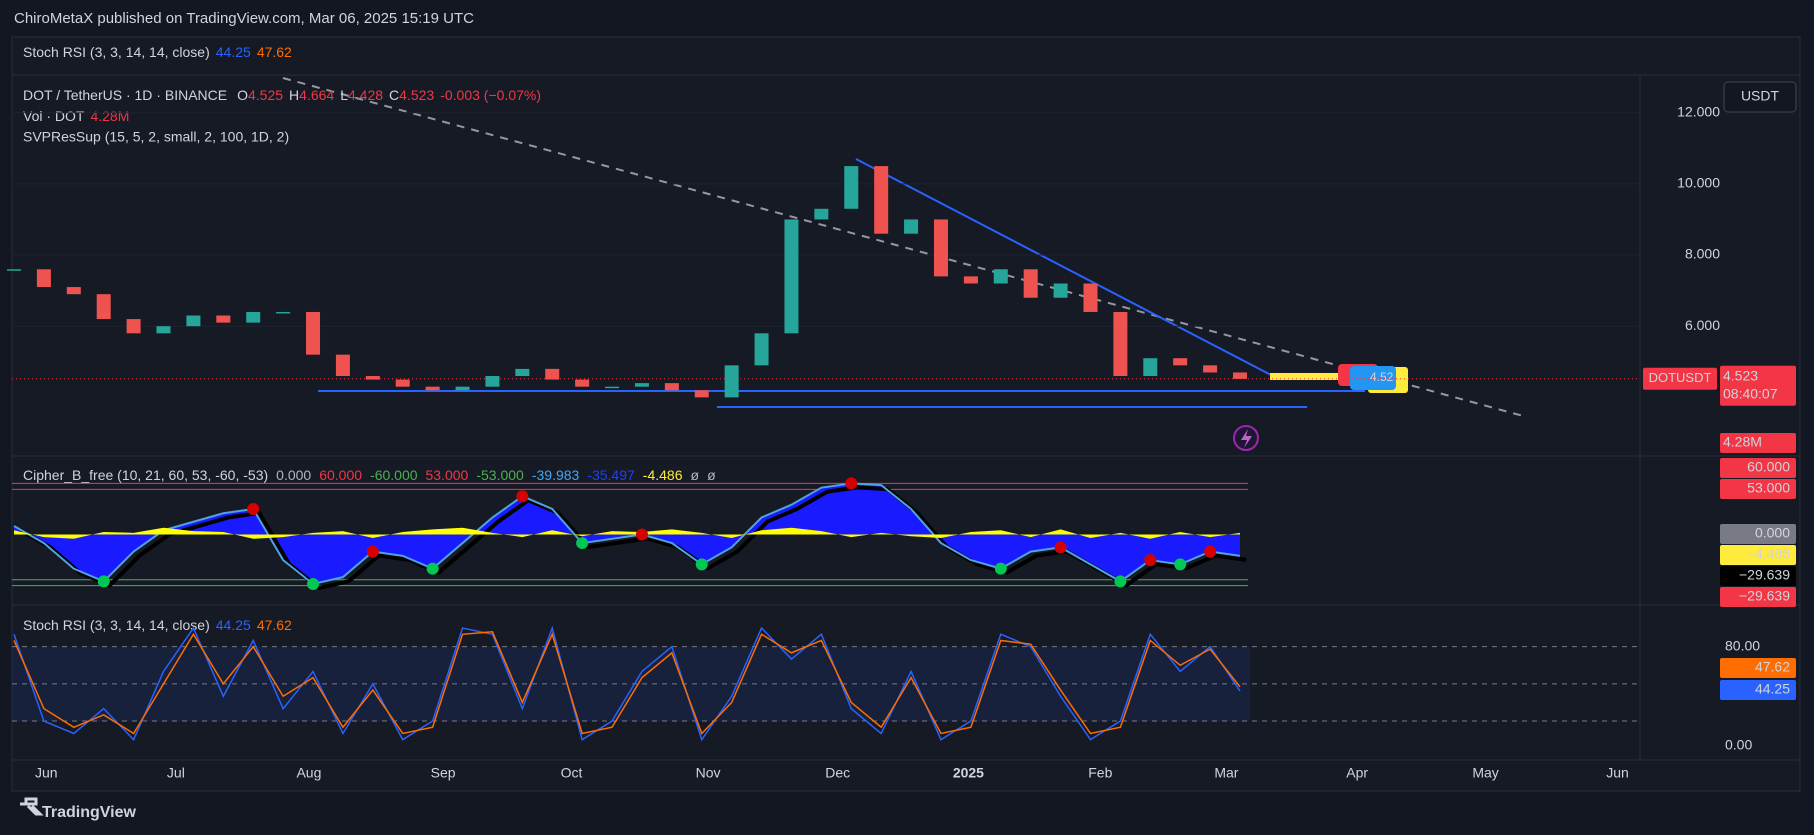 The height and width of the screenshot is (835, 1814). I want to click on wave2-area, so click(627, 533).